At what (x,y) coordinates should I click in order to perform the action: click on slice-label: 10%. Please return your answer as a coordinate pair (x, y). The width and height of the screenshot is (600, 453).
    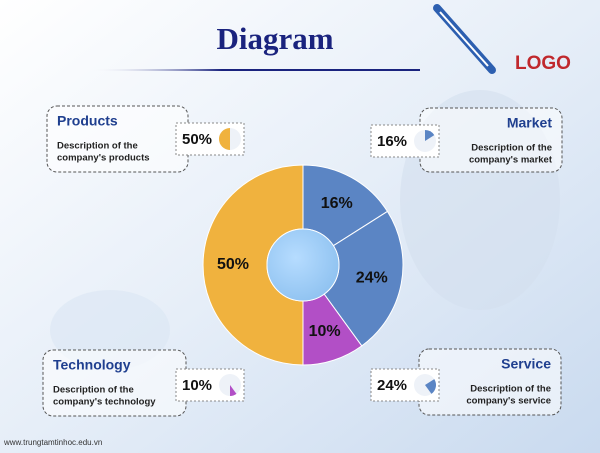
    Looking at the image, I should click on (325, 331).